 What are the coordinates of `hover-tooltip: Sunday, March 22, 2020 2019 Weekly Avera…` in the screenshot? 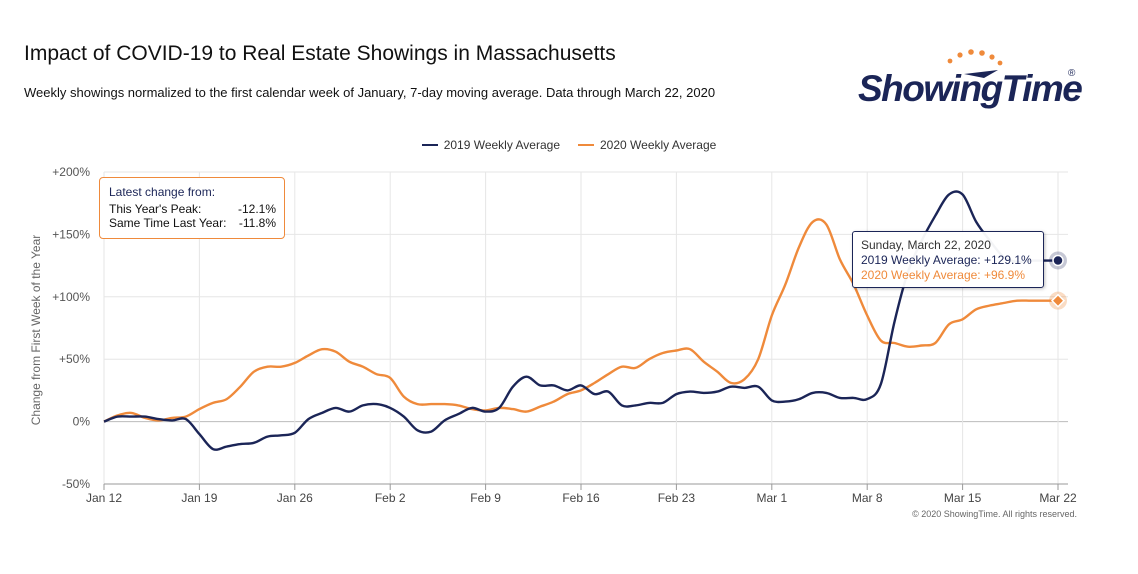 It's located at (948, 259).